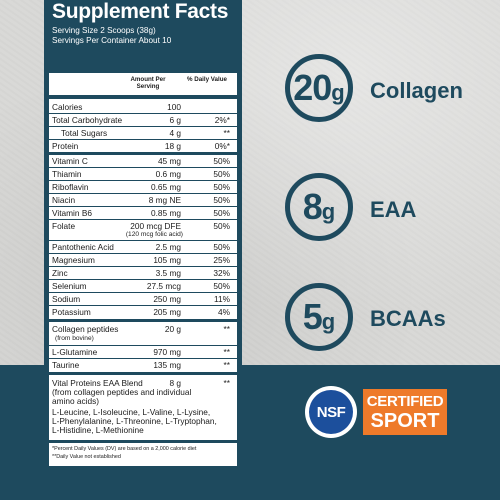 This screenshot has width=500, height=500. I want to click on certified-sport-box: CERTIFIED SPORT, so click(405, 412).